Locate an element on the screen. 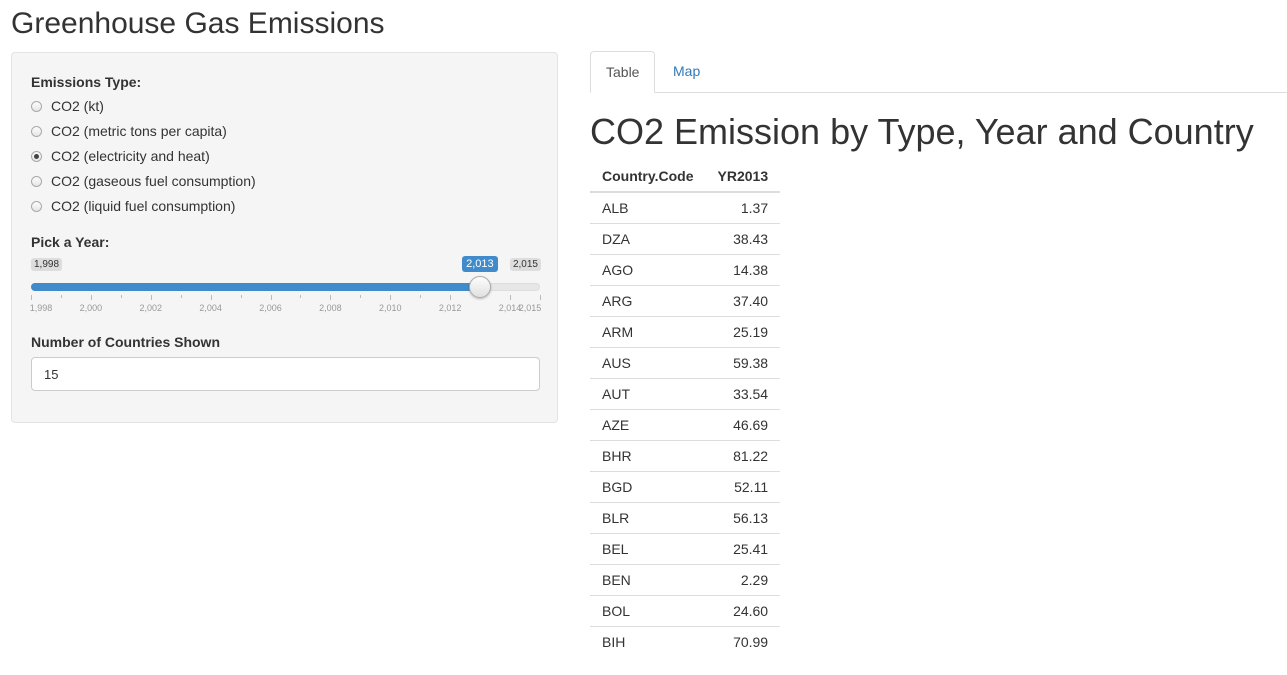 This screenshot has width=1287, height=675. table-row: BLR 56.13 is located at coordinates (685, 517).